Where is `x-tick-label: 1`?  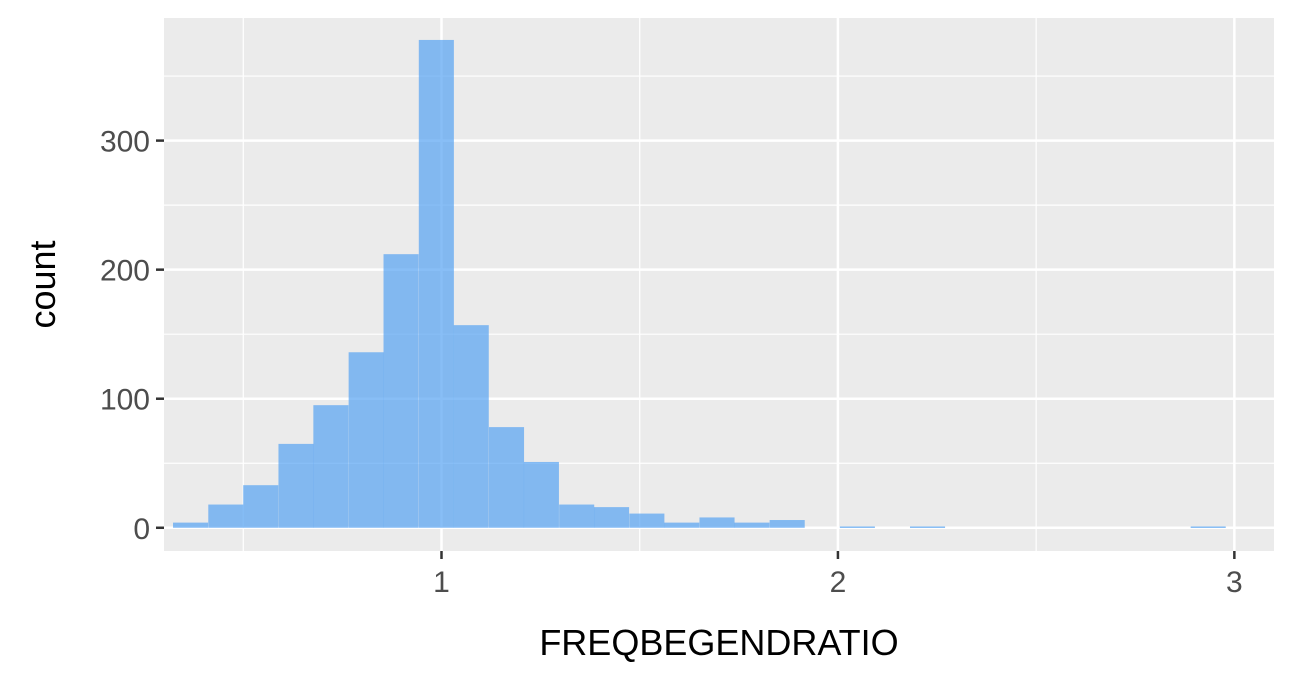 x-tick-label: 1 is located at coordinates (441, 582).